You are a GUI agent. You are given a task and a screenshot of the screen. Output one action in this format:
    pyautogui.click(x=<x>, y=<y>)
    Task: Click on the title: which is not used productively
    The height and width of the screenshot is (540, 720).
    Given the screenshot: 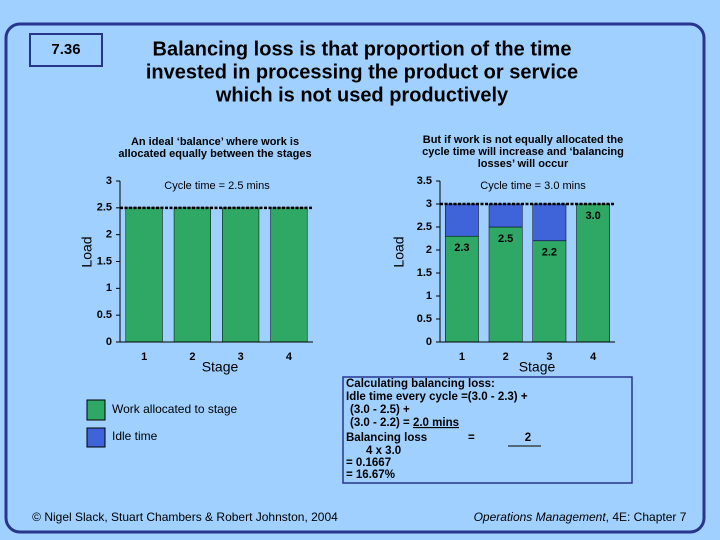 What is the action you would take?
    pyautogui.click(x=362, y=95)
    